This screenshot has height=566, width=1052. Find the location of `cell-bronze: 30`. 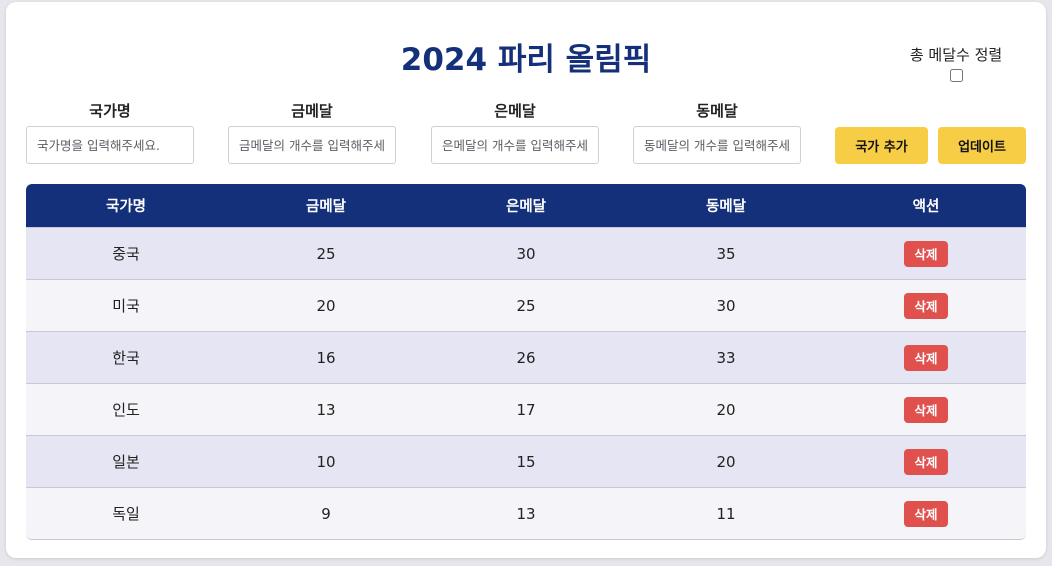

cell-bronze: 30 is located at coordinates (726, 305).